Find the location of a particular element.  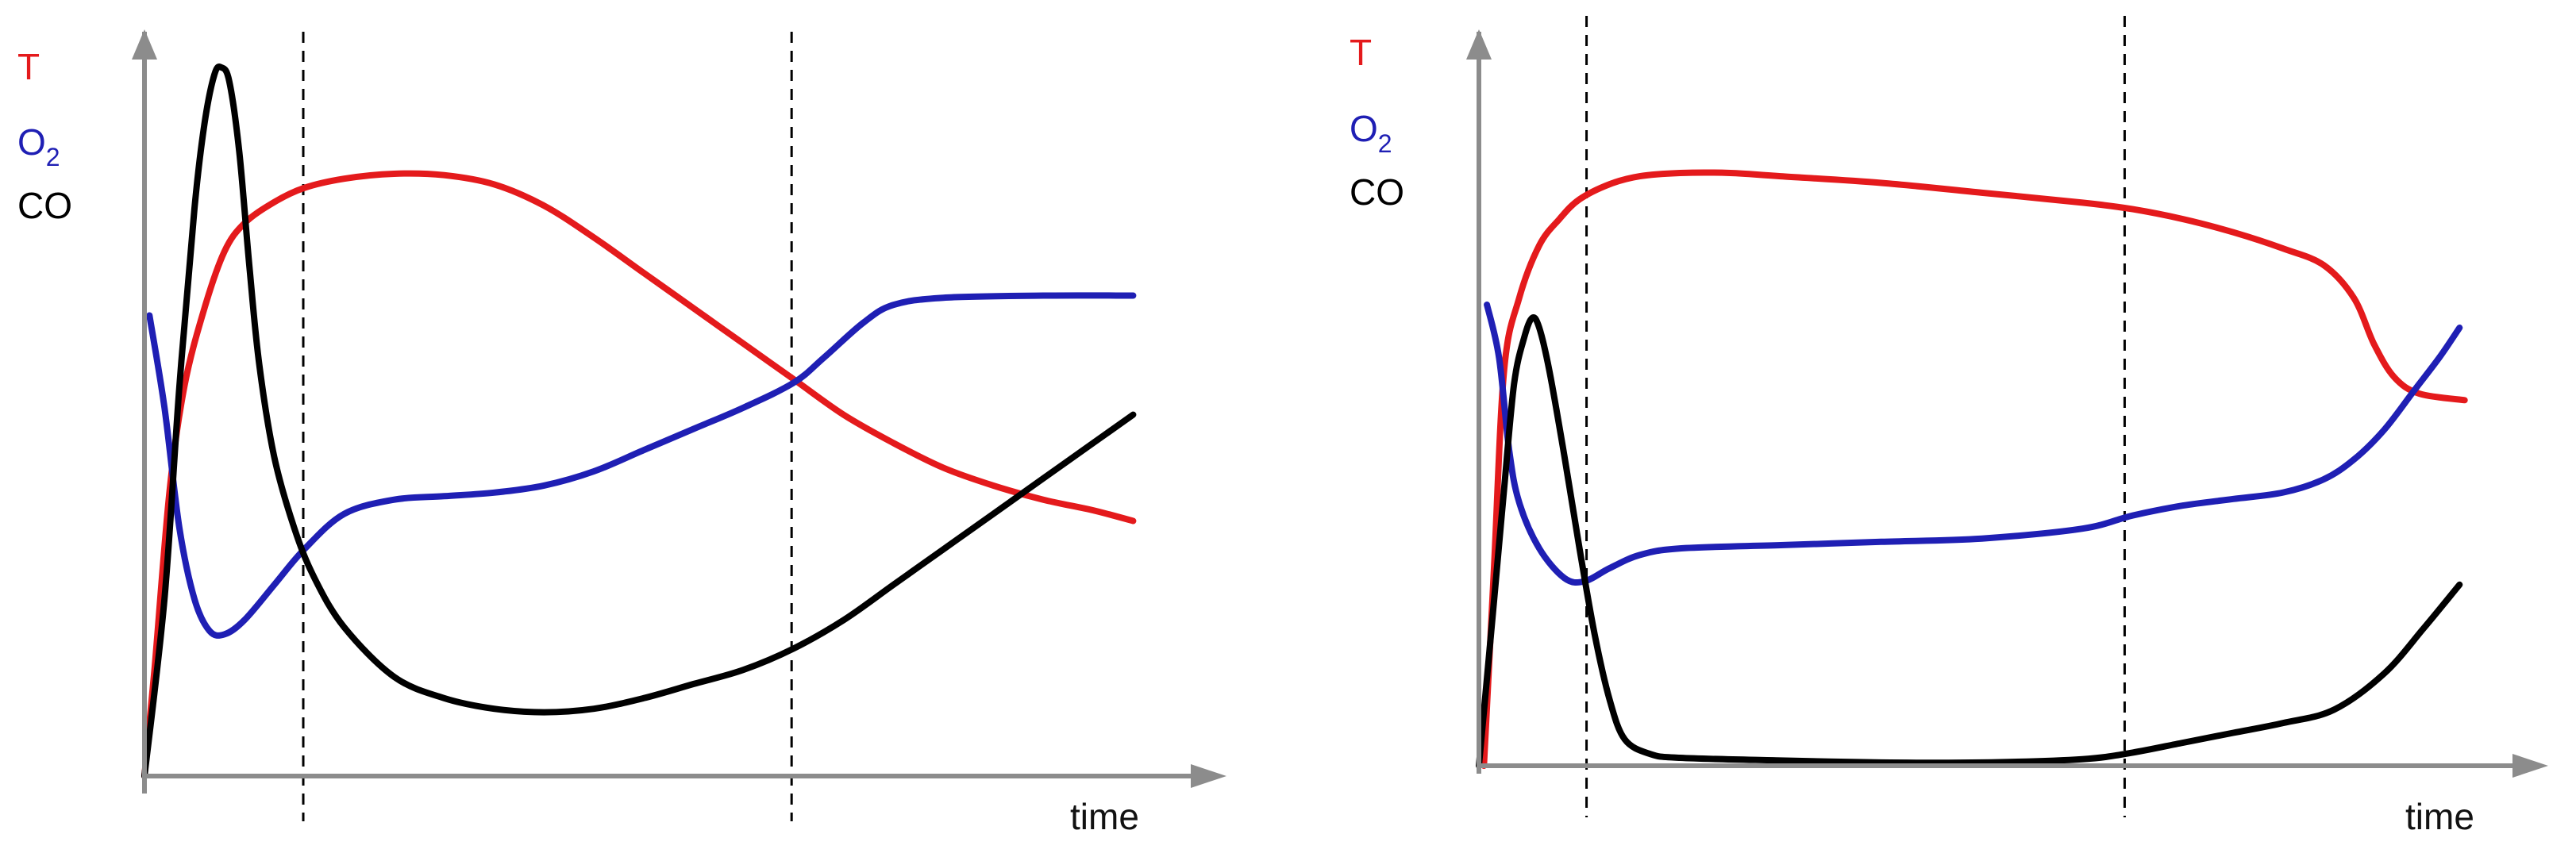

series-line-o2 is located at coordinates (1973, 444).